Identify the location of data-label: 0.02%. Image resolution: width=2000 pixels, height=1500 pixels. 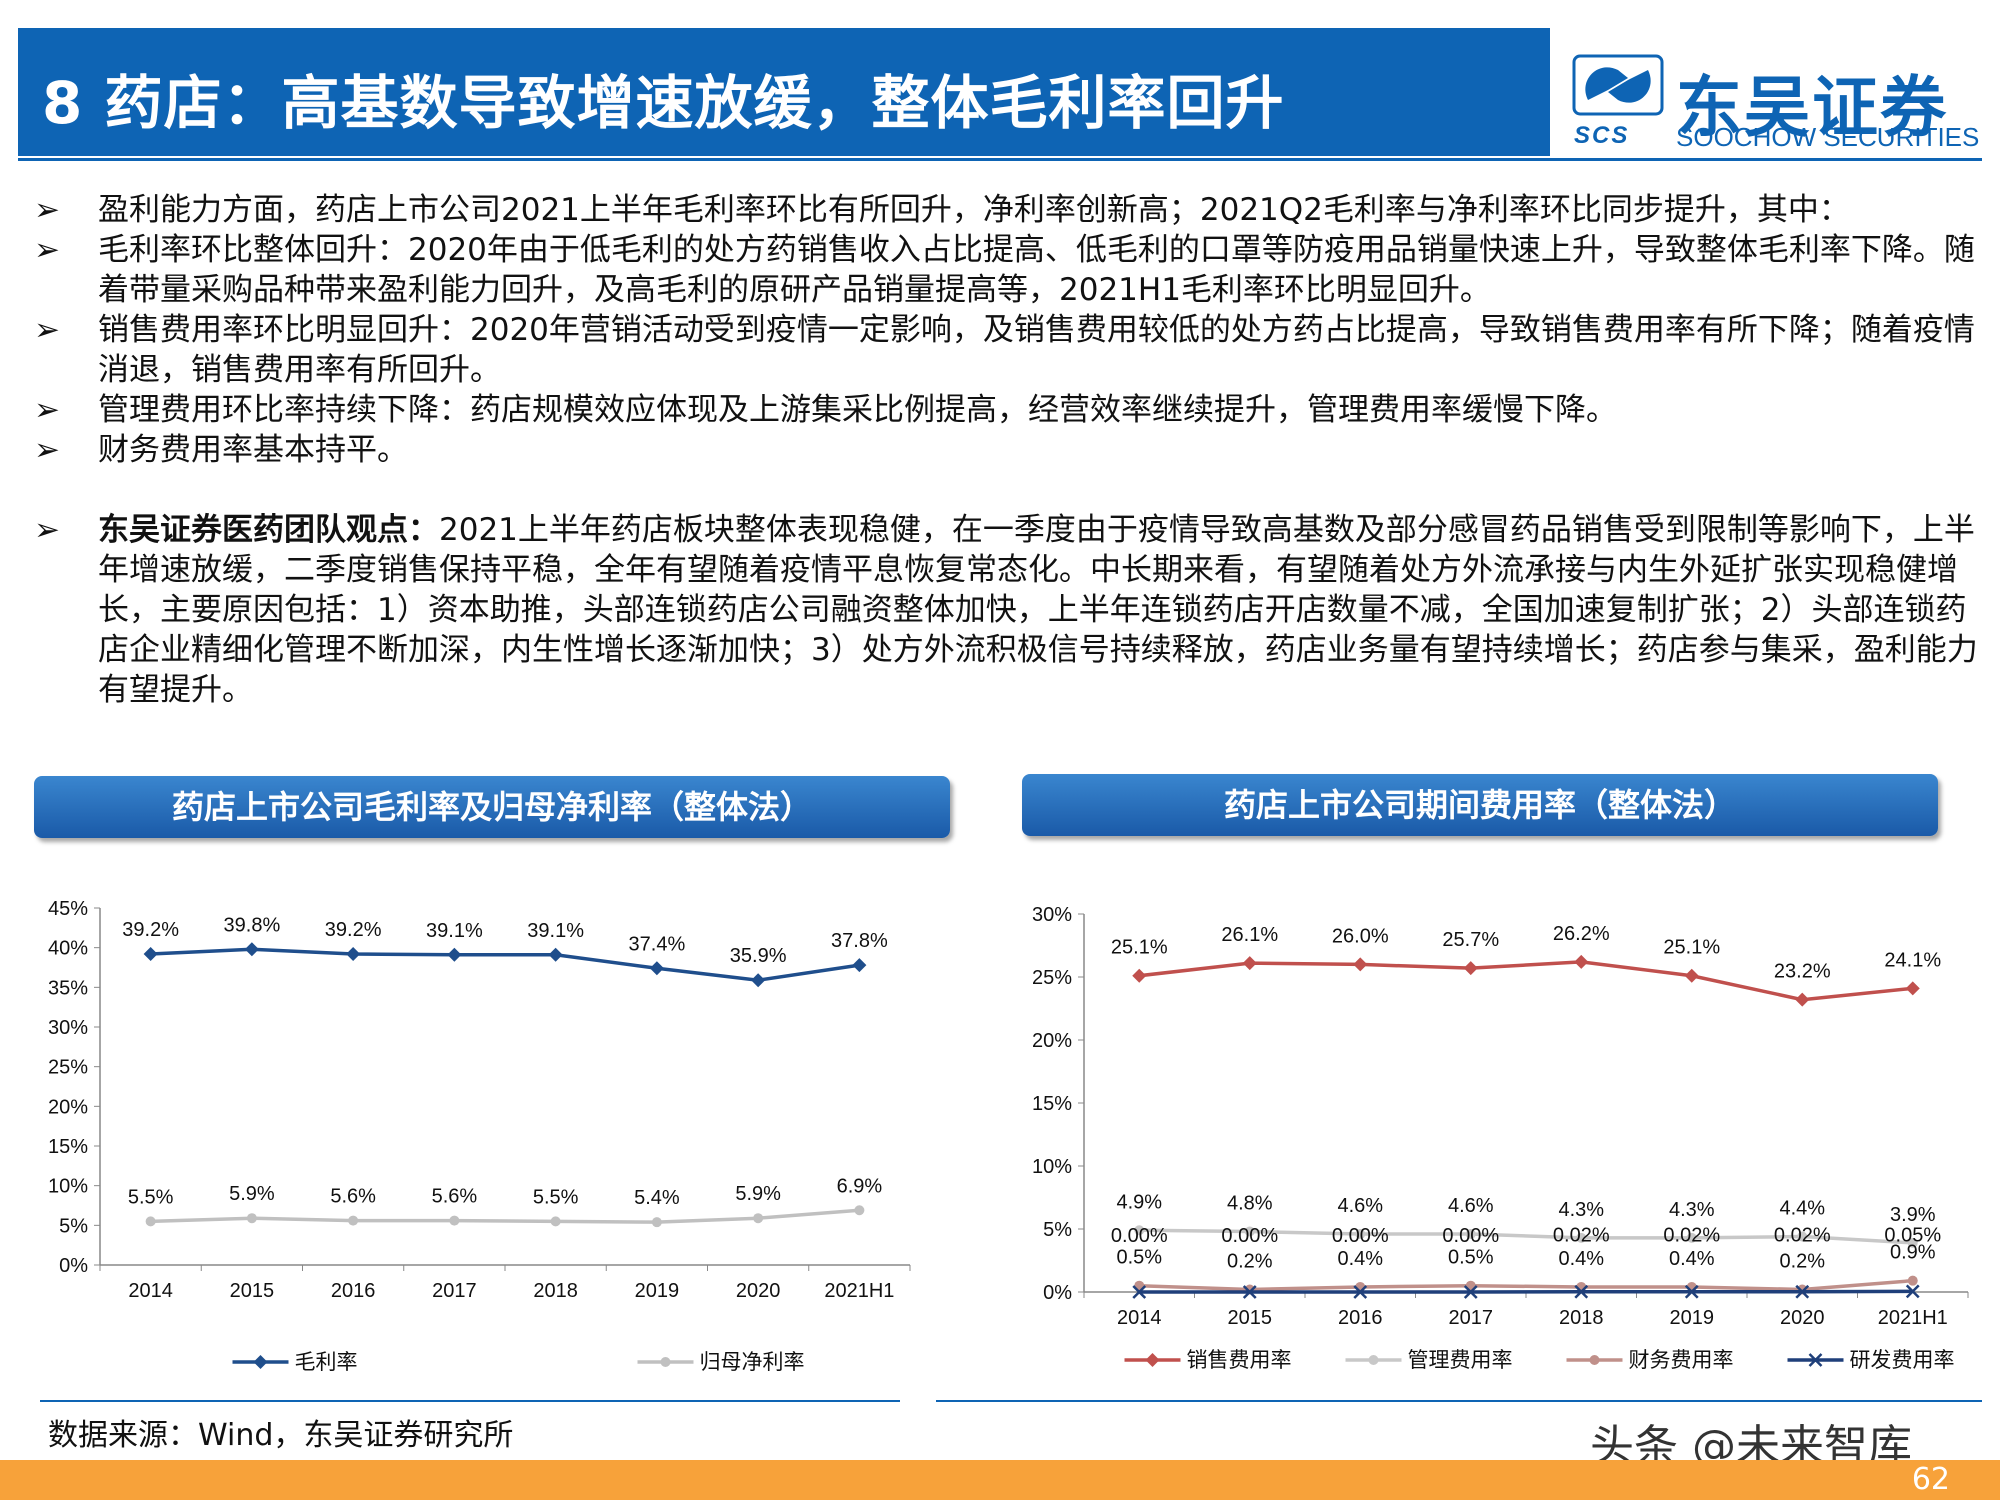
(1802, 1236).